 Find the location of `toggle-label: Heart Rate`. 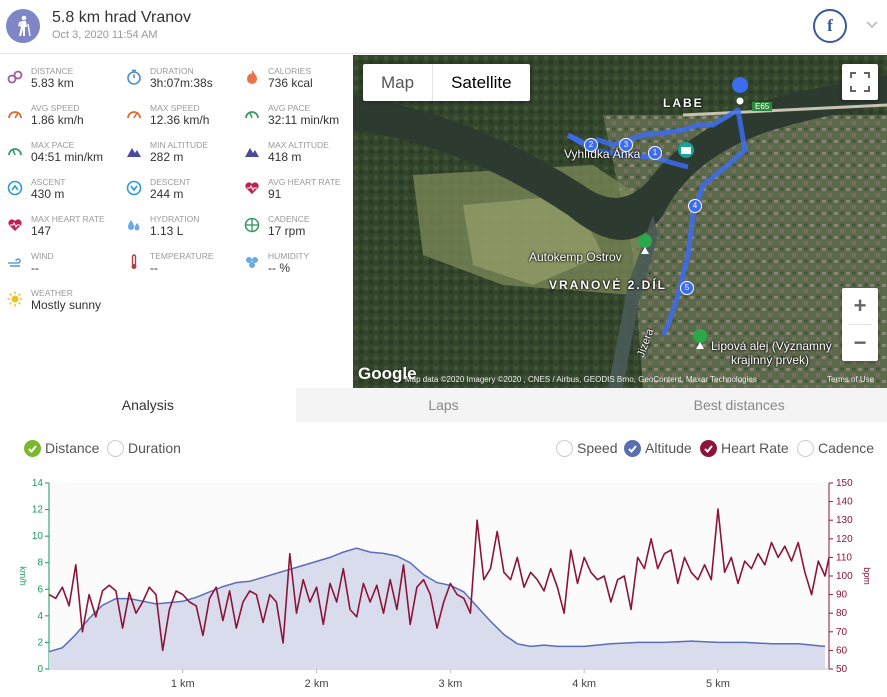

toggle-label: Heart Rate is located at coordinates (755, 448).